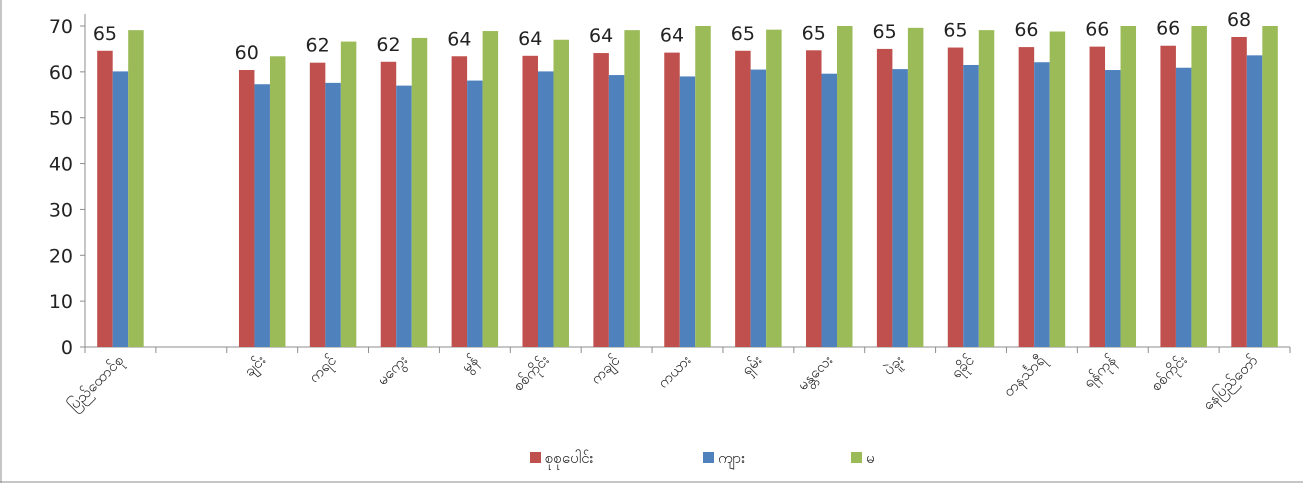  Describe the element at coordinates (870, 458) in the screenshot. I see `legend-label: မ` at that location.